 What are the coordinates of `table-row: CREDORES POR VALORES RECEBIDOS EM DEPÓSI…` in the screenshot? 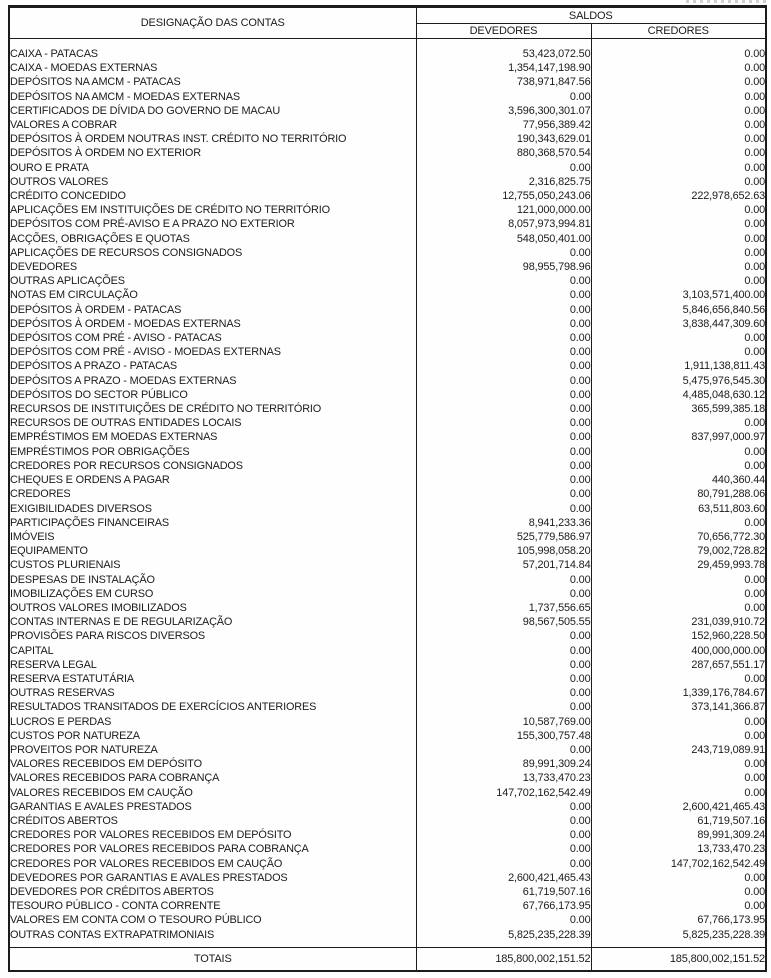 It's located at (388, 835).